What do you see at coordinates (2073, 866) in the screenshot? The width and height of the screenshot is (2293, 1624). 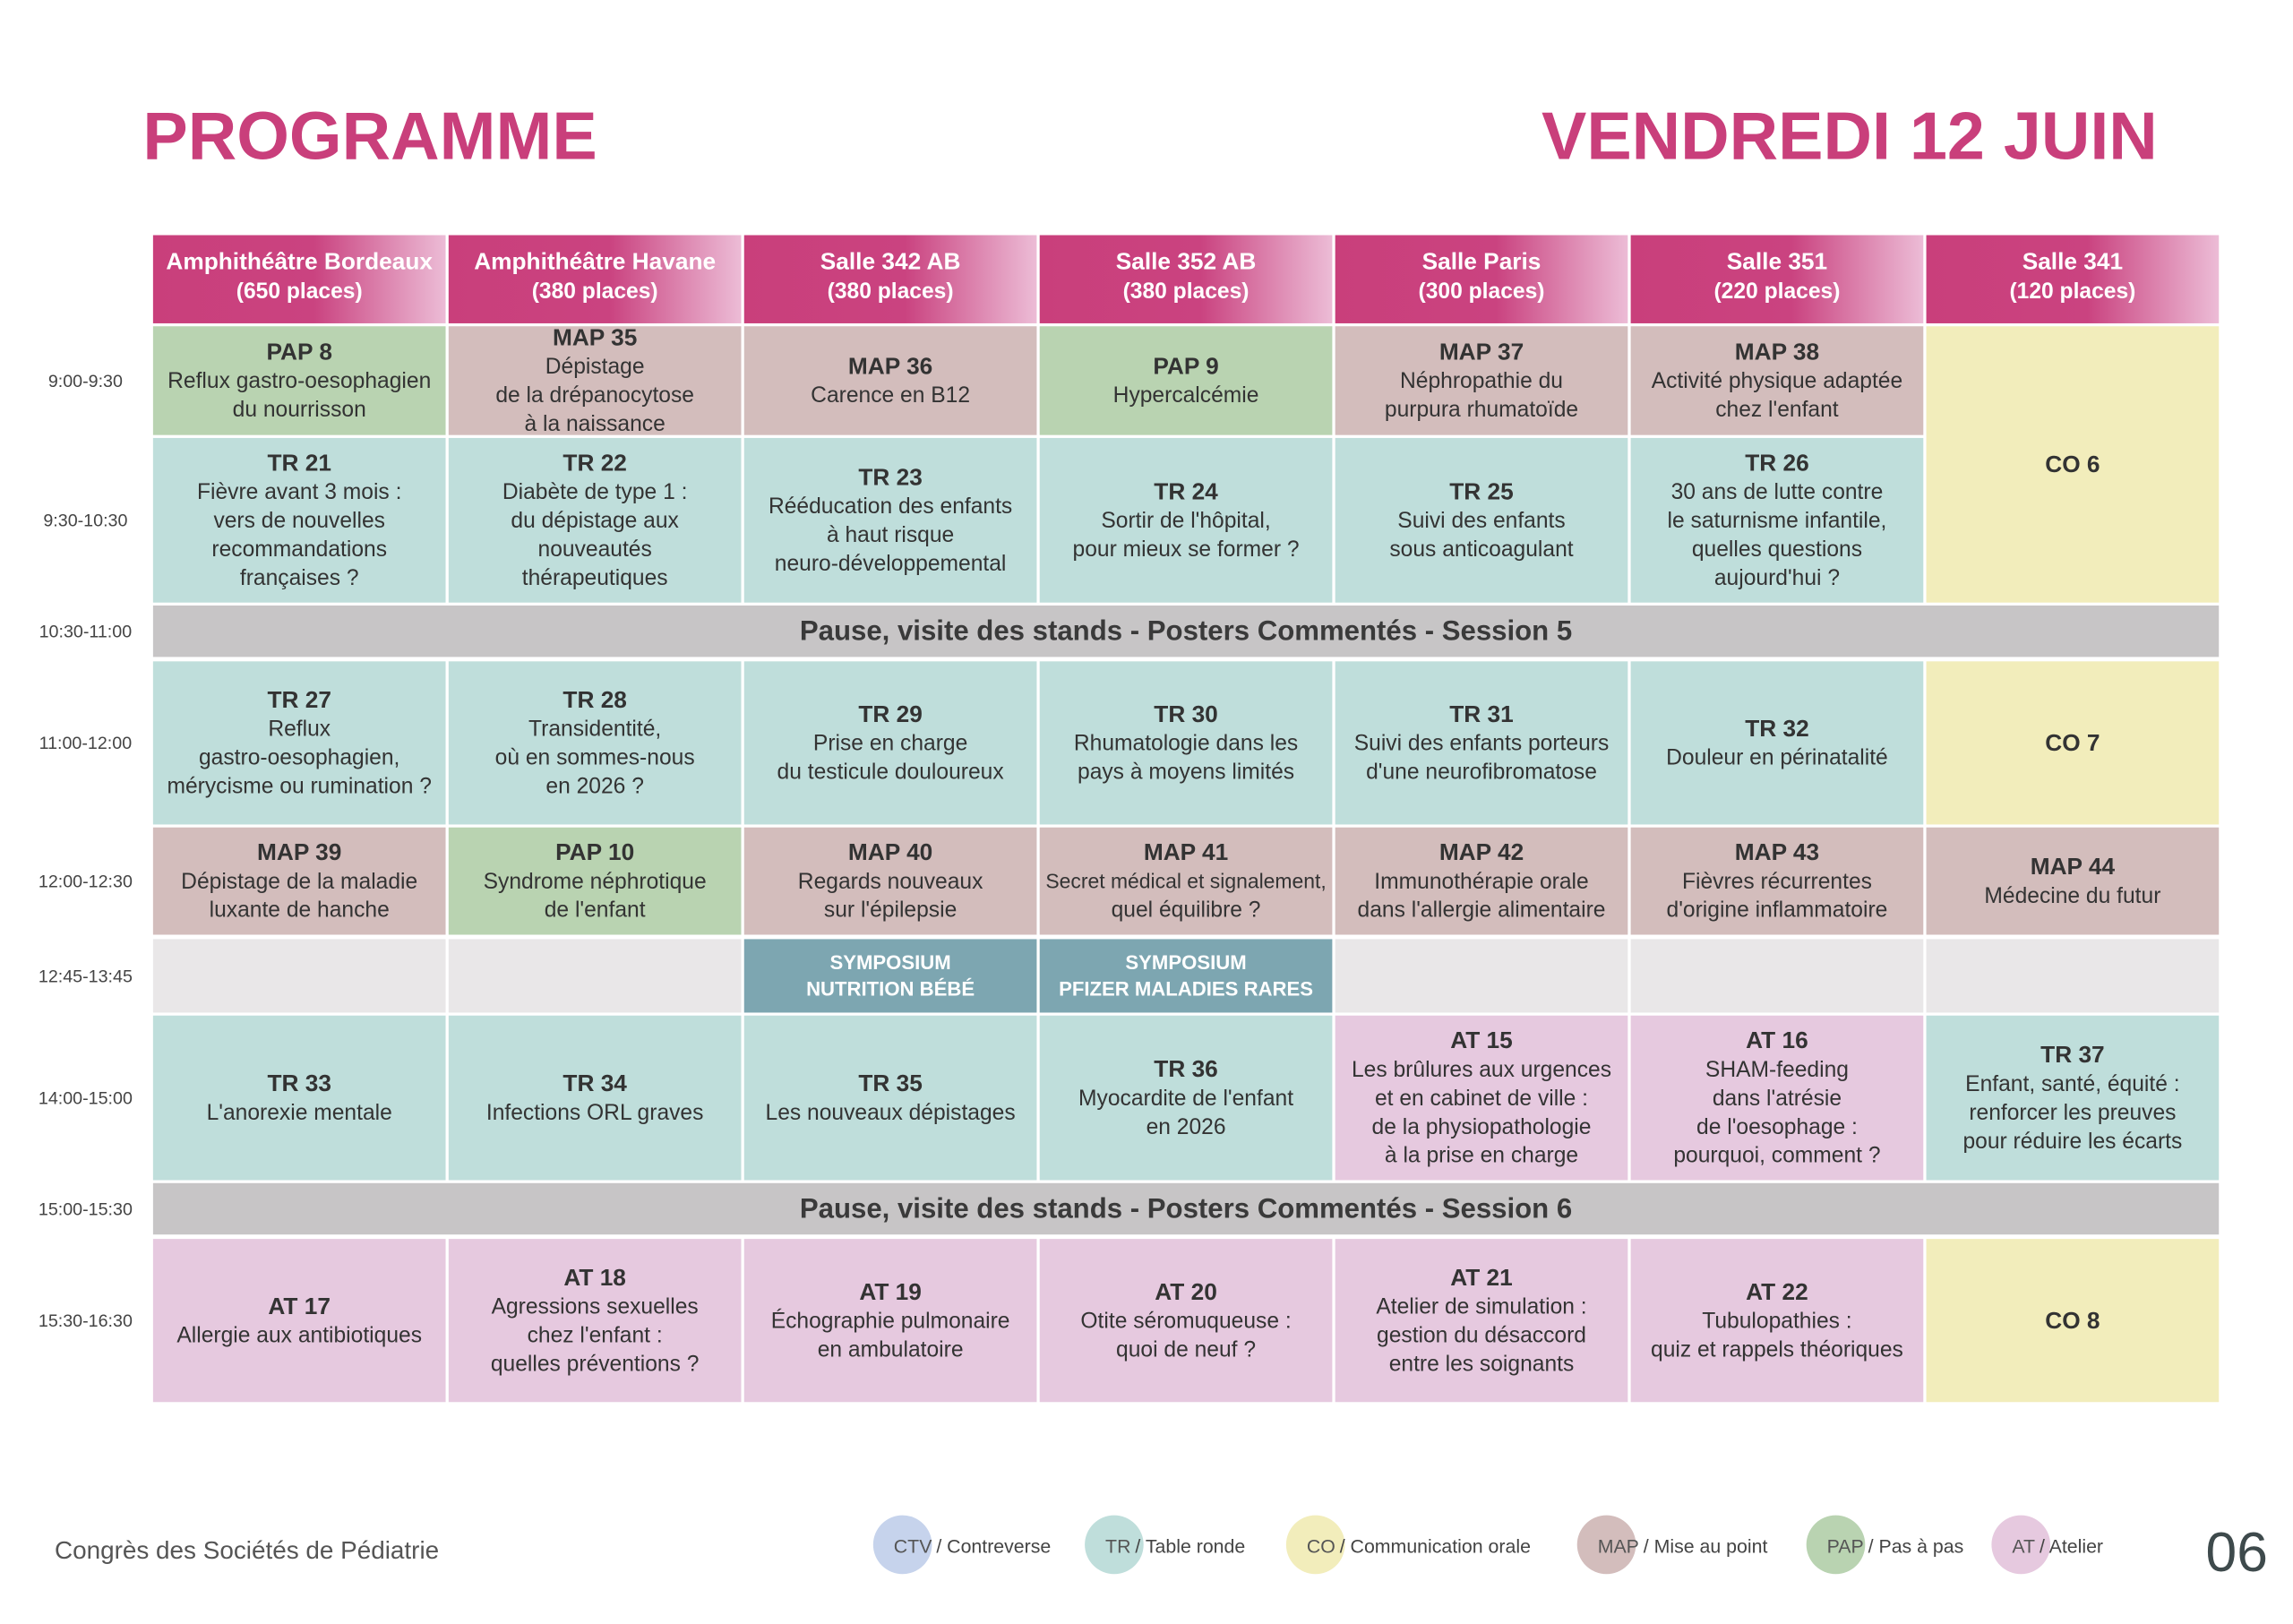 I see `session-code: MAP 44` at bounding box center [2073, 866].